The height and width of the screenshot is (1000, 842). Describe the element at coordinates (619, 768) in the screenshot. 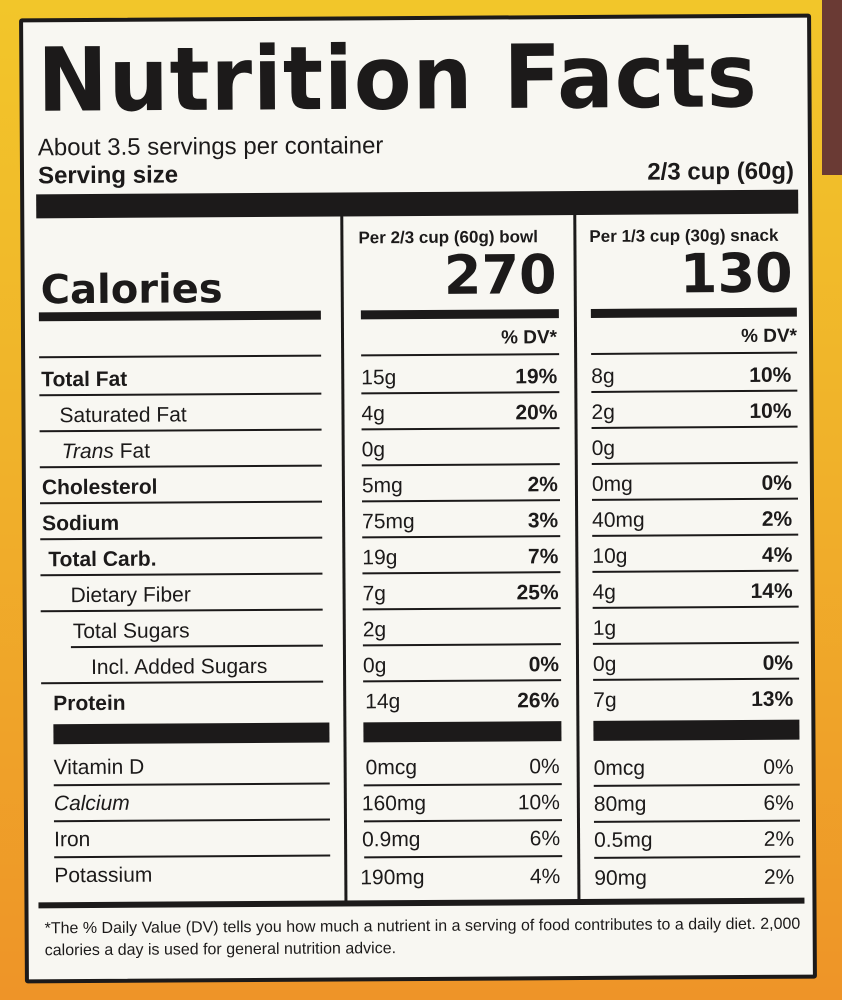

I see `snack-amount: 0mcg` at that location.